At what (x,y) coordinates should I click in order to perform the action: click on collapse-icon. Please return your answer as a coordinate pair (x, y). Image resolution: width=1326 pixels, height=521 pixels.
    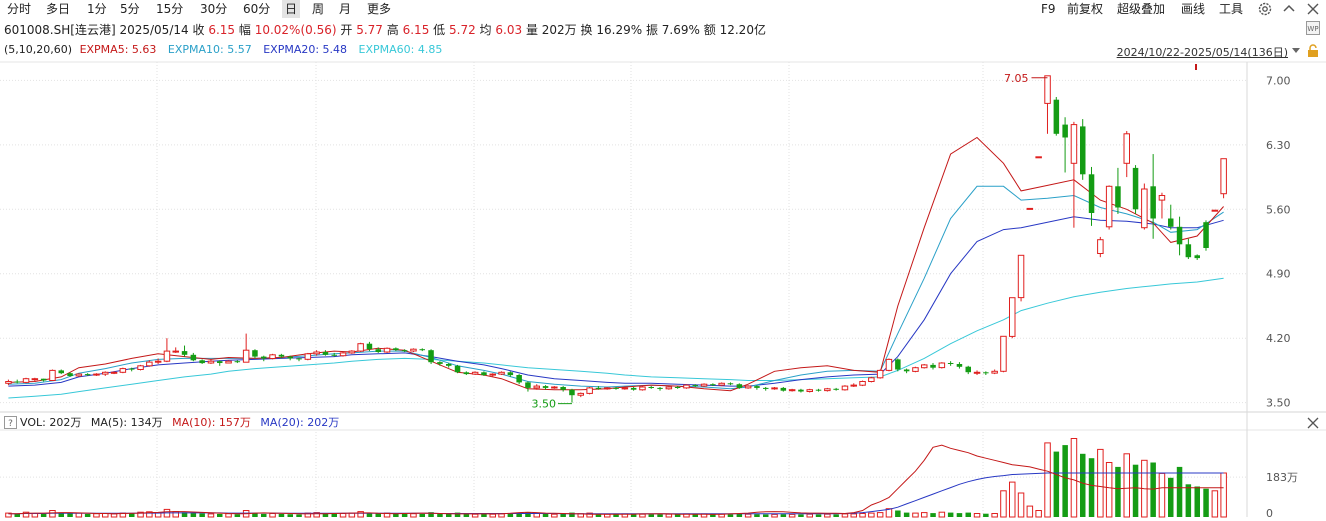
    Looking at the image, I should click on (1289, 9).